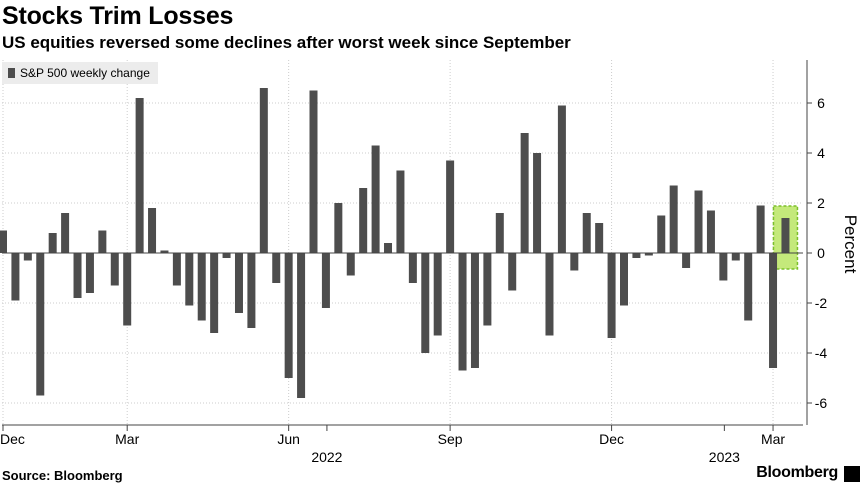 This screenshot has height=486, width=864. Describe the element at coordinates (797, 472) in the screenshot. I see `brand-logo: Bloomberg` at that location.